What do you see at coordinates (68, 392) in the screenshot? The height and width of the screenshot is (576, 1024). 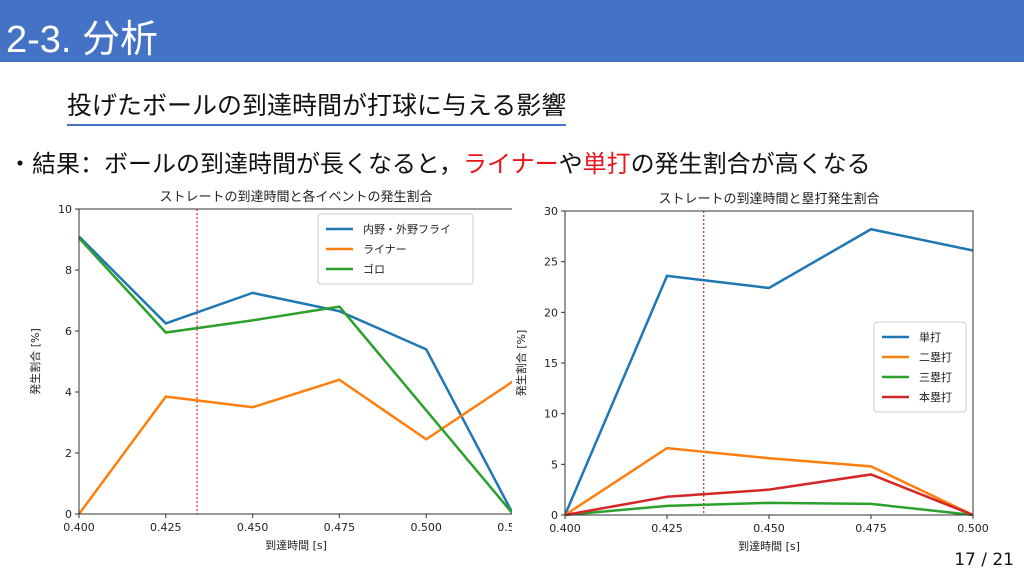 I see `y-tick-label: 4` at bounding box center [68, 392].